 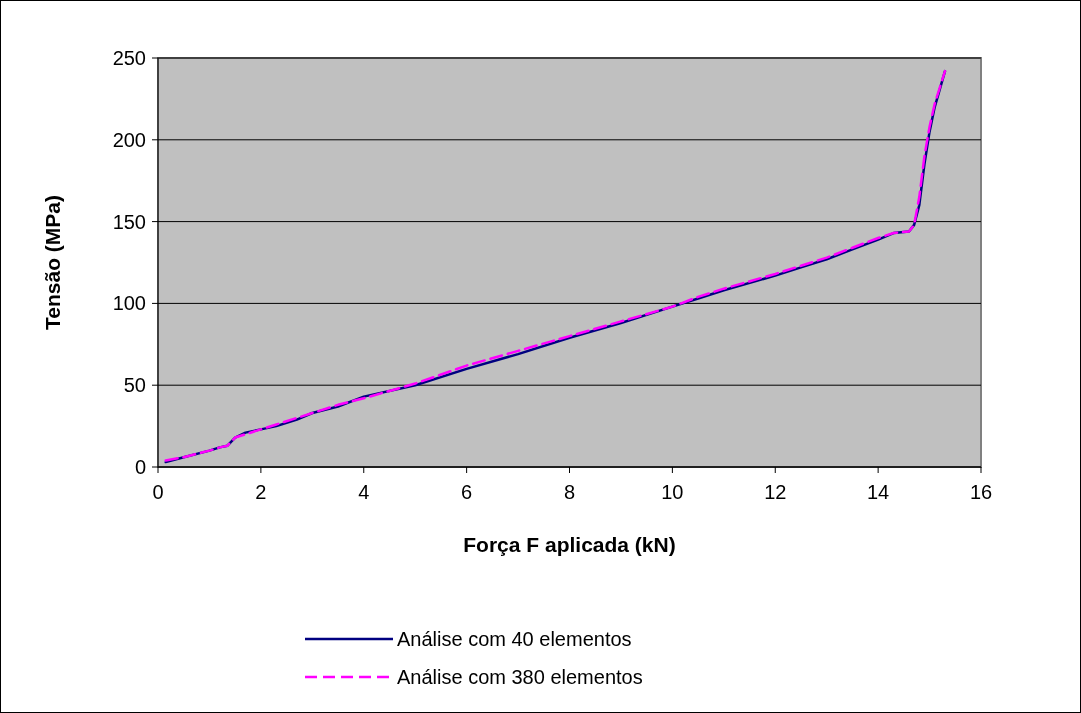 What do you see at coordinates (981, 492) in the screenshot?
I see `x-tick-label: 16` at bounding box center [981, 492].